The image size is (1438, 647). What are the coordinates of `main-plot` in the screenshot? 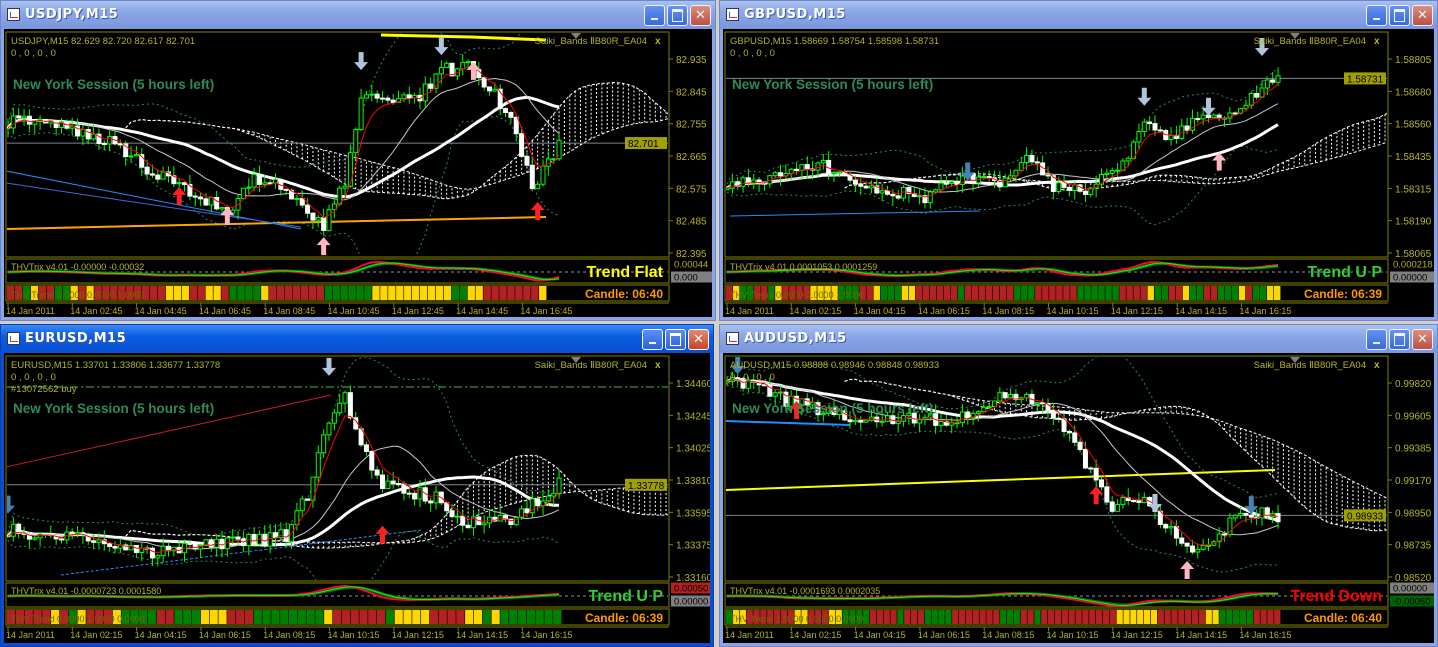 It's located at (1060, 131).